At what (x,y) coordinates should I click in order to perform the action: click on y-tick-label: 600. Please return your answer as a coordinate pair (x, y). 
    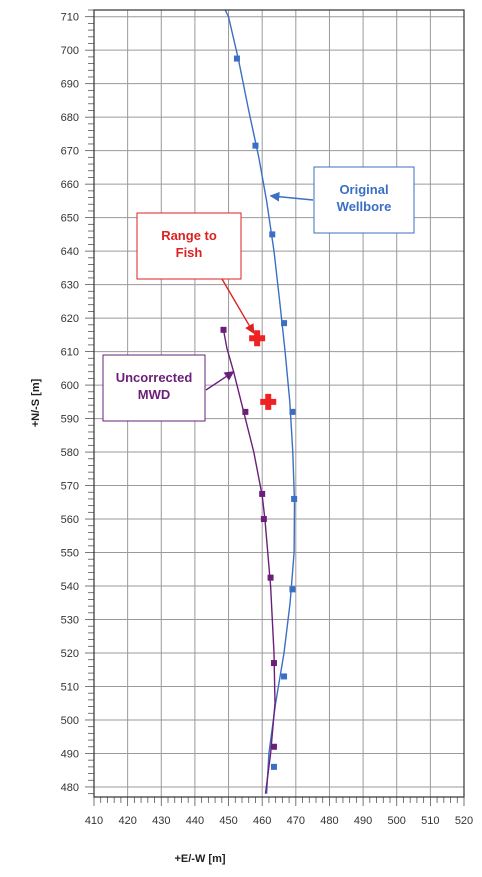
    Looking at the image, I should click on (70, 386).